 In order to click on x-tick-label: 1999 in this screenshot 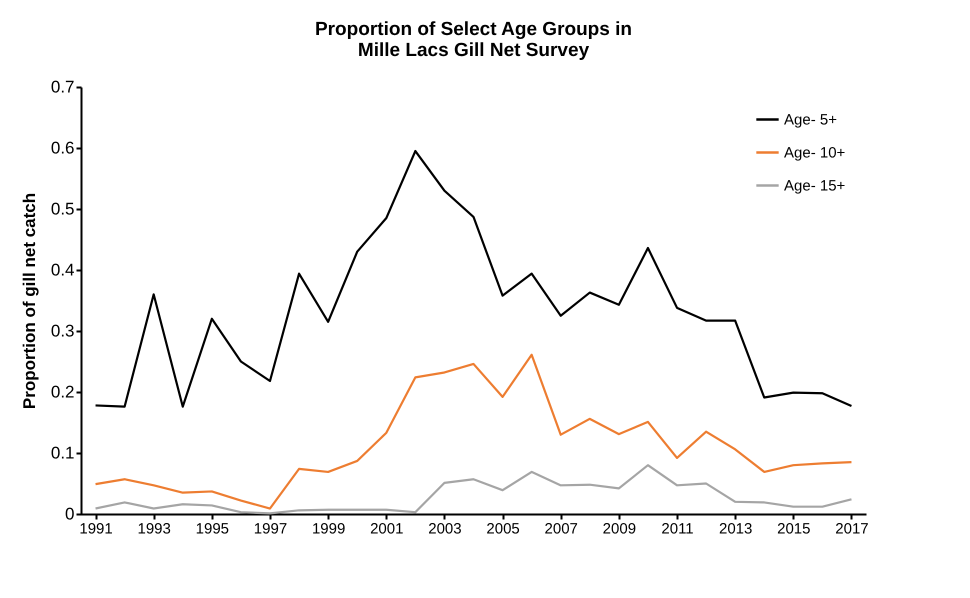, I will do `click(329, 529)`.